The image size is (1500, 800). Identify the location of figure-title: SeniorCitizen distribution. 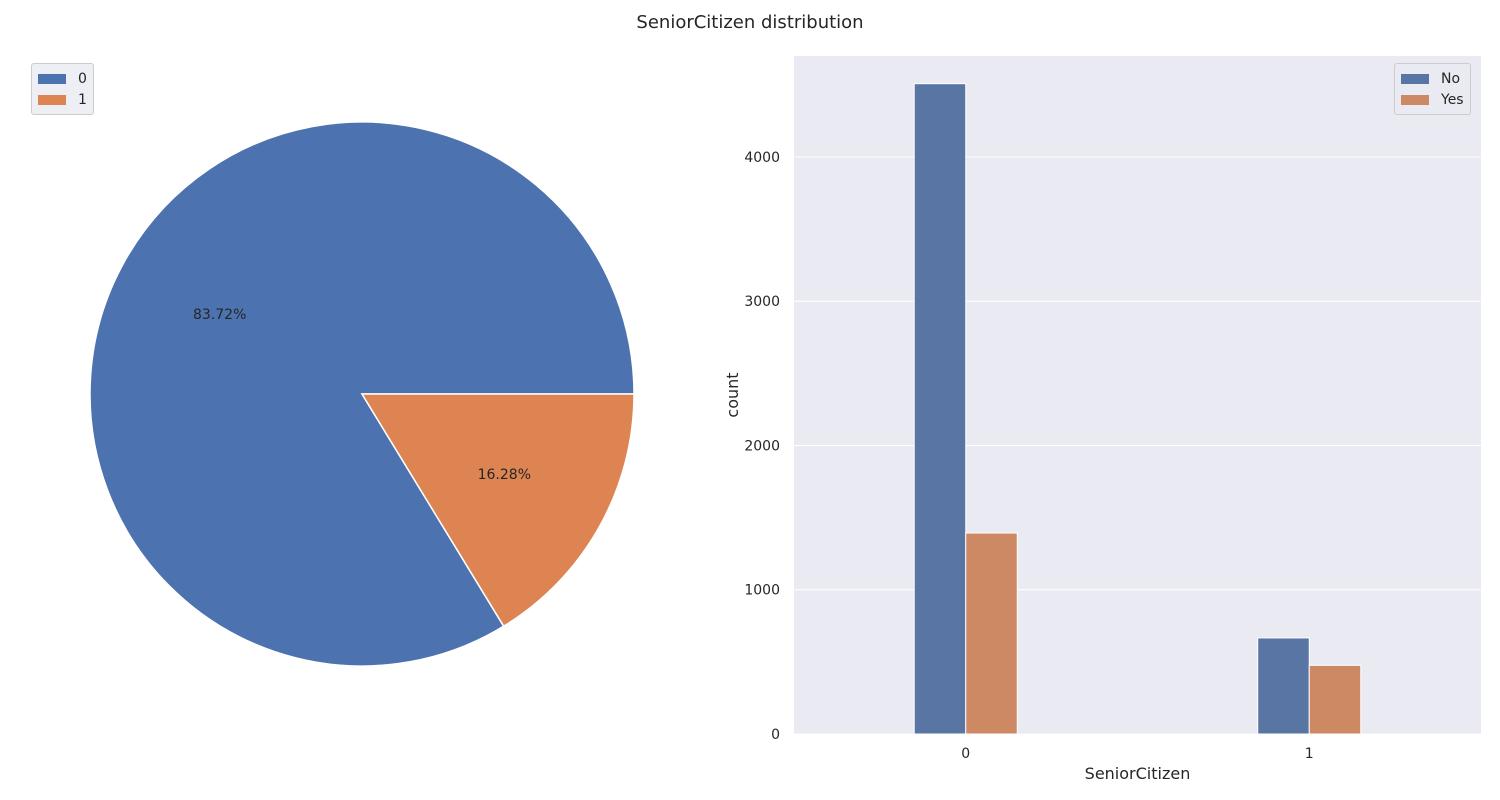
(750, 22).